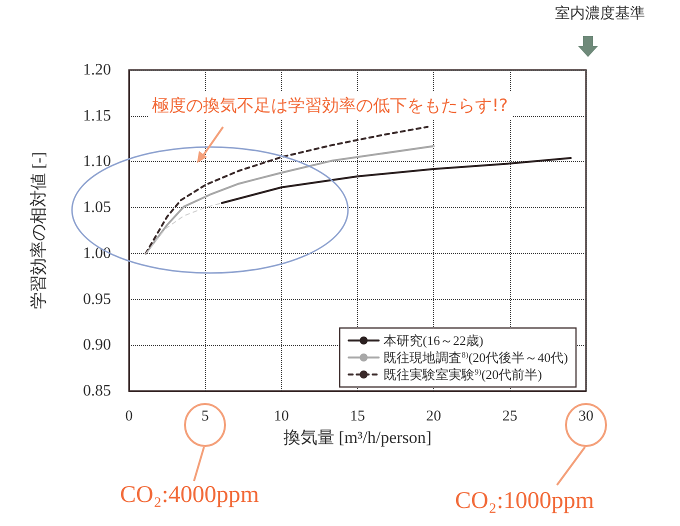  What do you see at coordinates (97, 299) in the screenshot?
I see `y-tick-label: 0.95` at bounding box center [97, 299].